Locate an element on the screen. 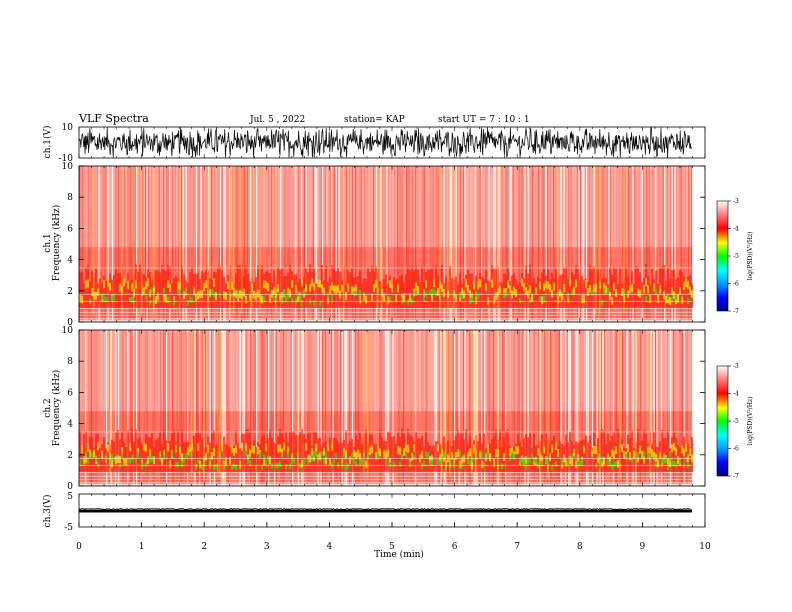 This screenshot has height=612, width=792. spectrogram-base is located at coordinates (385, 320).